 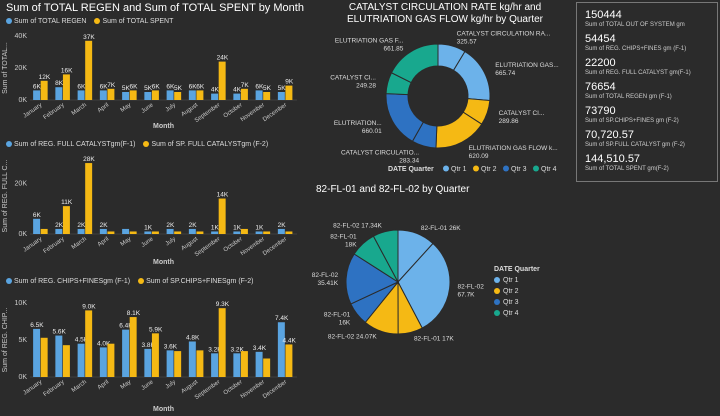 I want to click on data-label: 4.5K, so click(x=82, y=340).